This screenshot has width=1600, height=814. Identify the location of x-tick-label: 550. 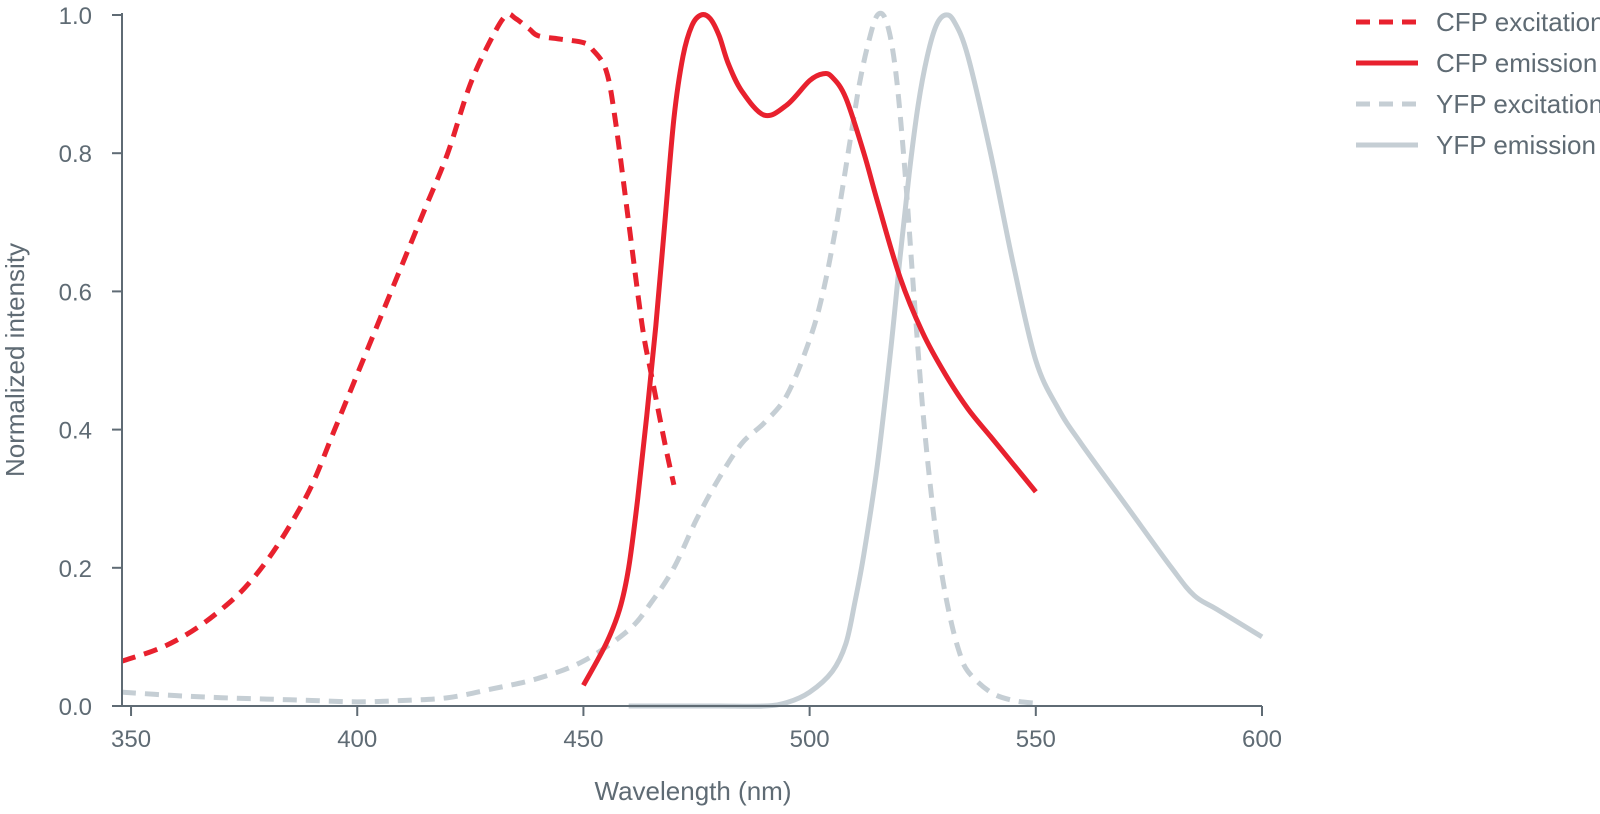
(1036, 739).